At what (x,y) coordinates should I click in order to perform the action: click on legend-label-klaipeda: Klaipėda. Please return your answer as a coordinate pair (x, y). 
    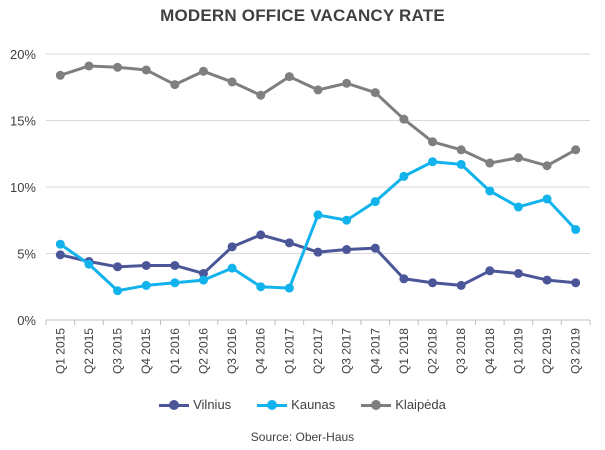
    Looking at the image, I should click on (420, 404).